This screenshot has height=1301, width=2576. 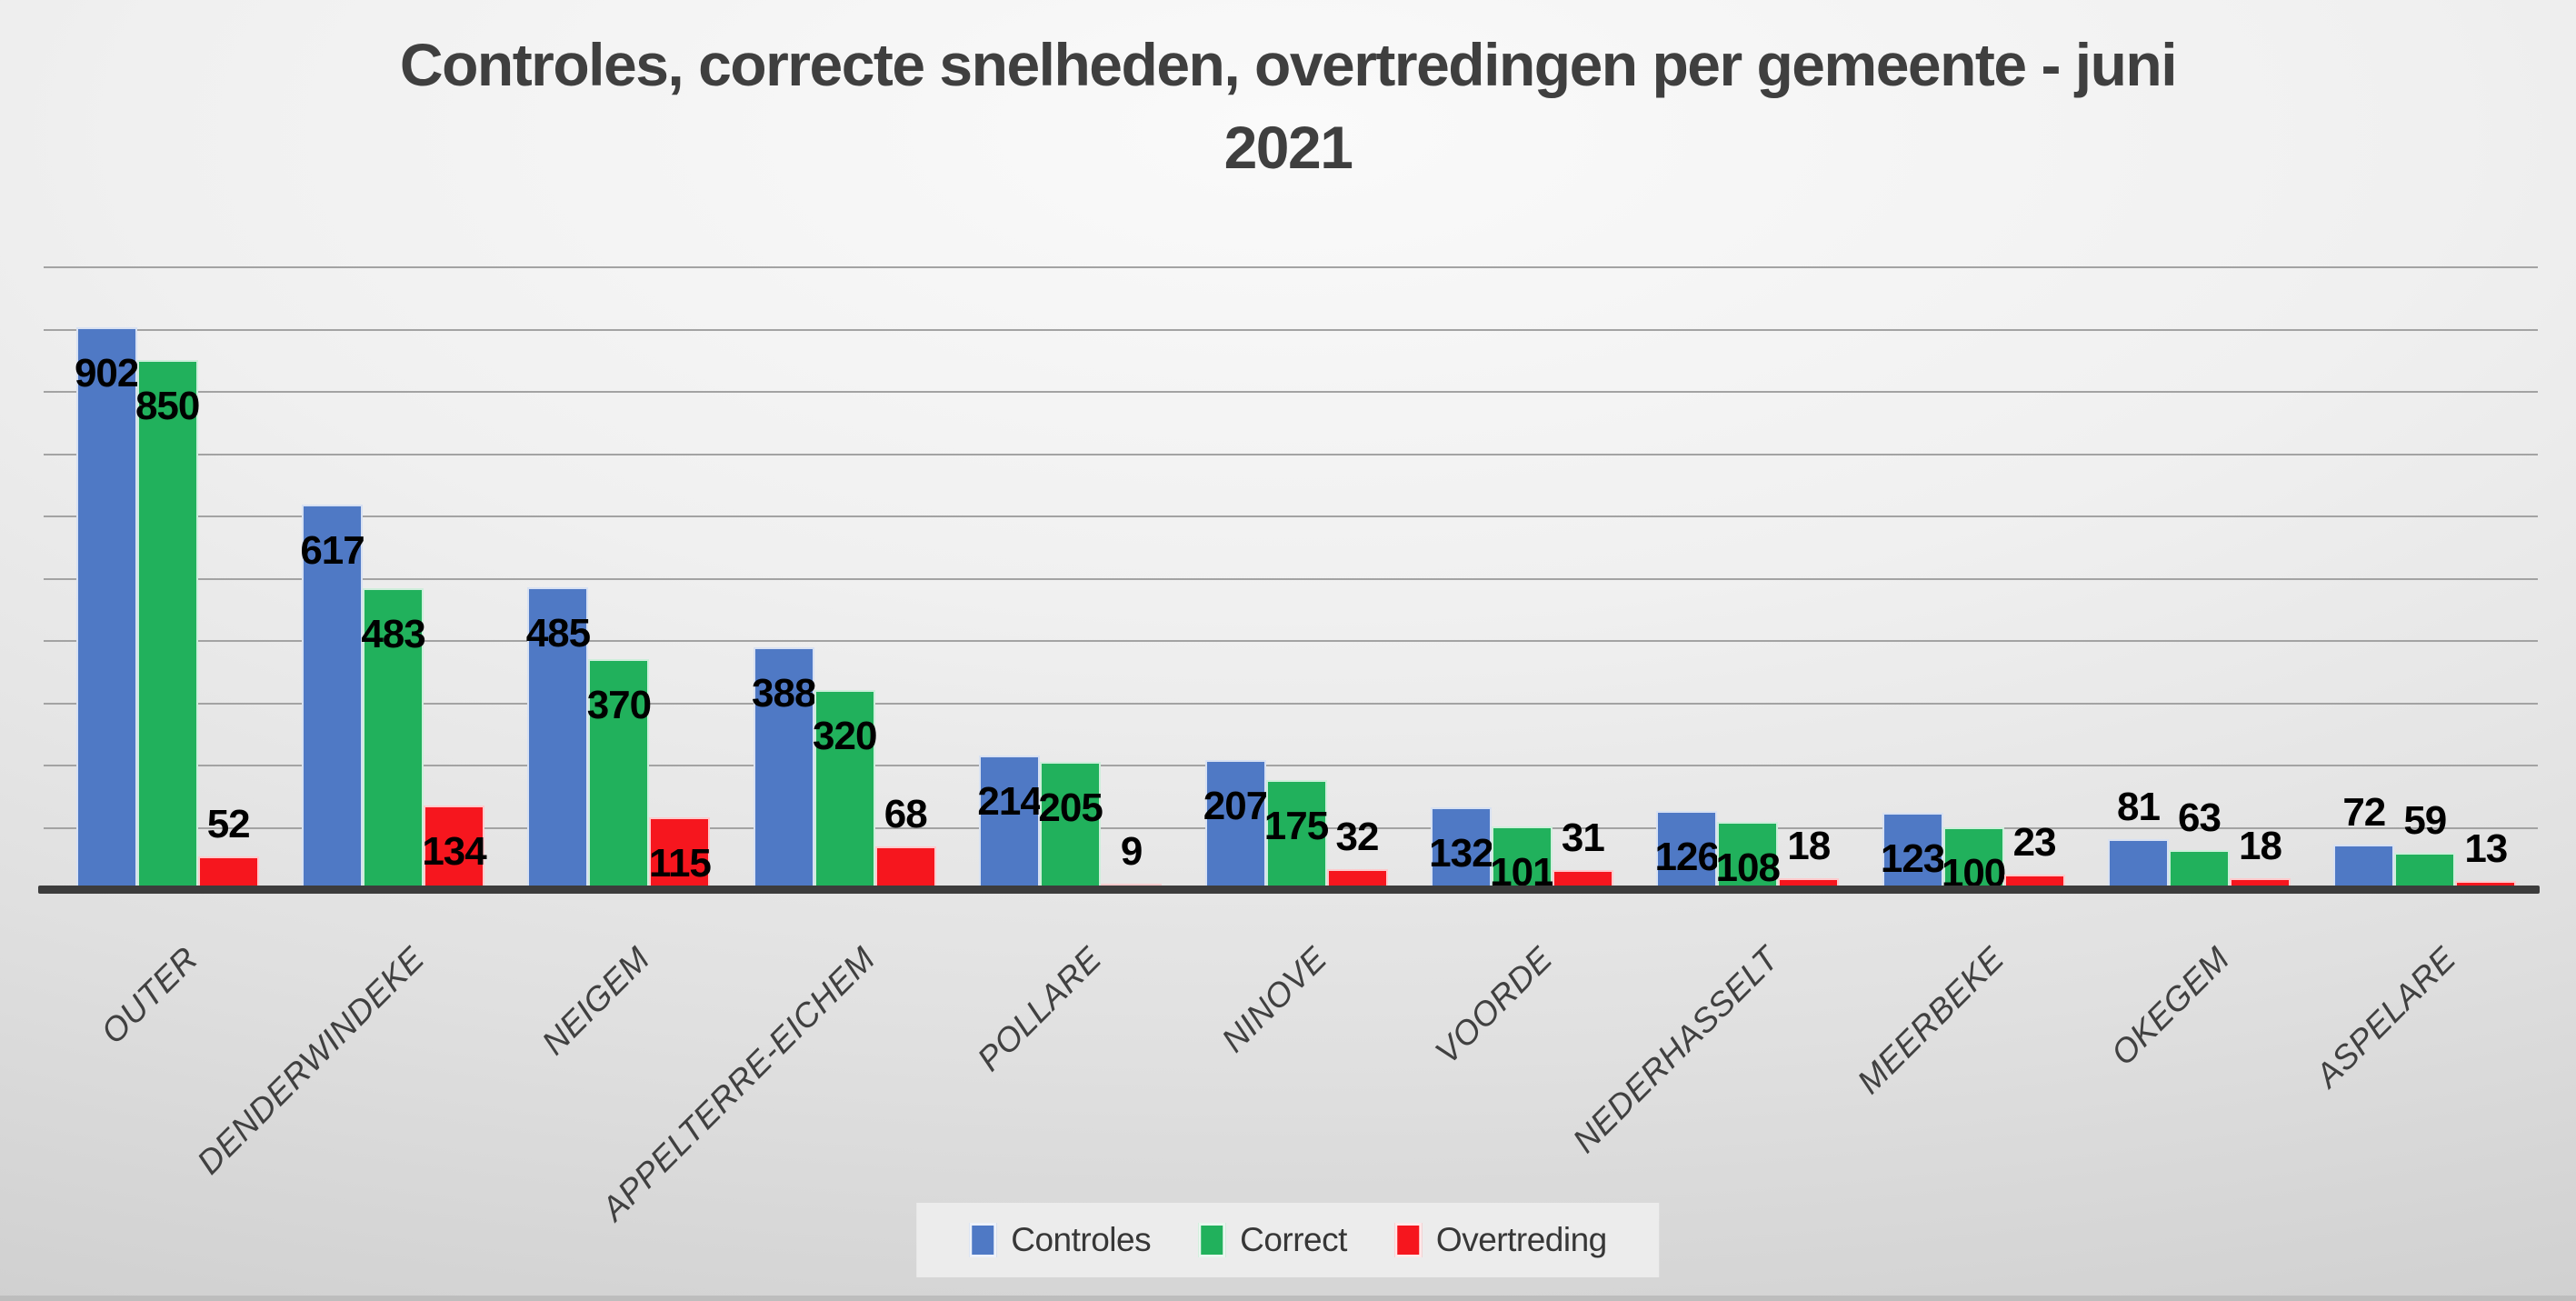 I want to click on bar-correct-meerbeke, so click(x=1973, y=858).